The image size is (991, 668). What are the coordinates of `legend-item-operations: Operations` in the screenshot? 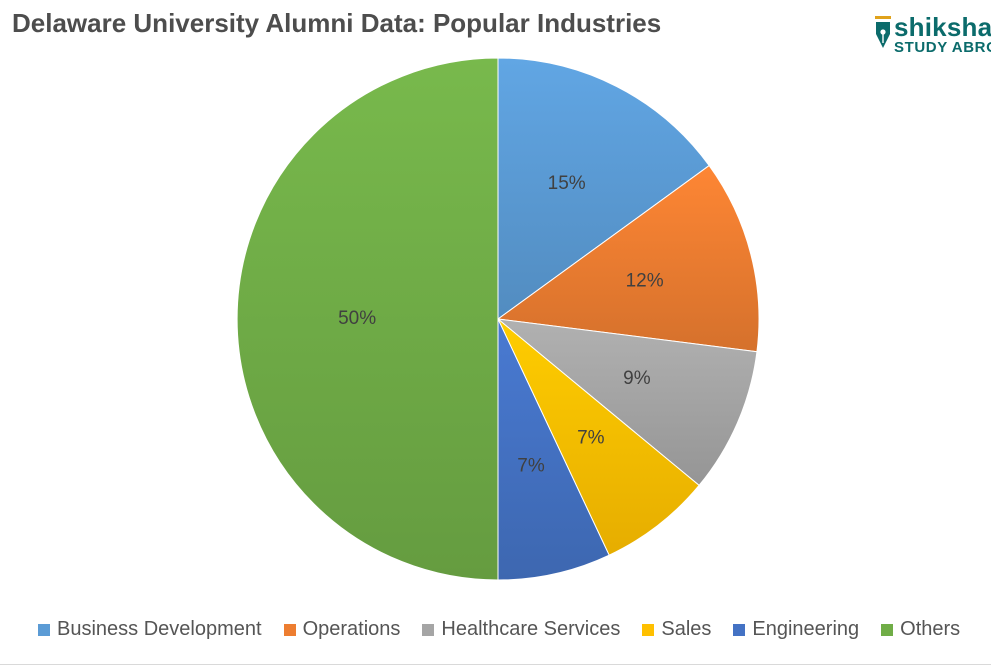 It's located at (342, 629).